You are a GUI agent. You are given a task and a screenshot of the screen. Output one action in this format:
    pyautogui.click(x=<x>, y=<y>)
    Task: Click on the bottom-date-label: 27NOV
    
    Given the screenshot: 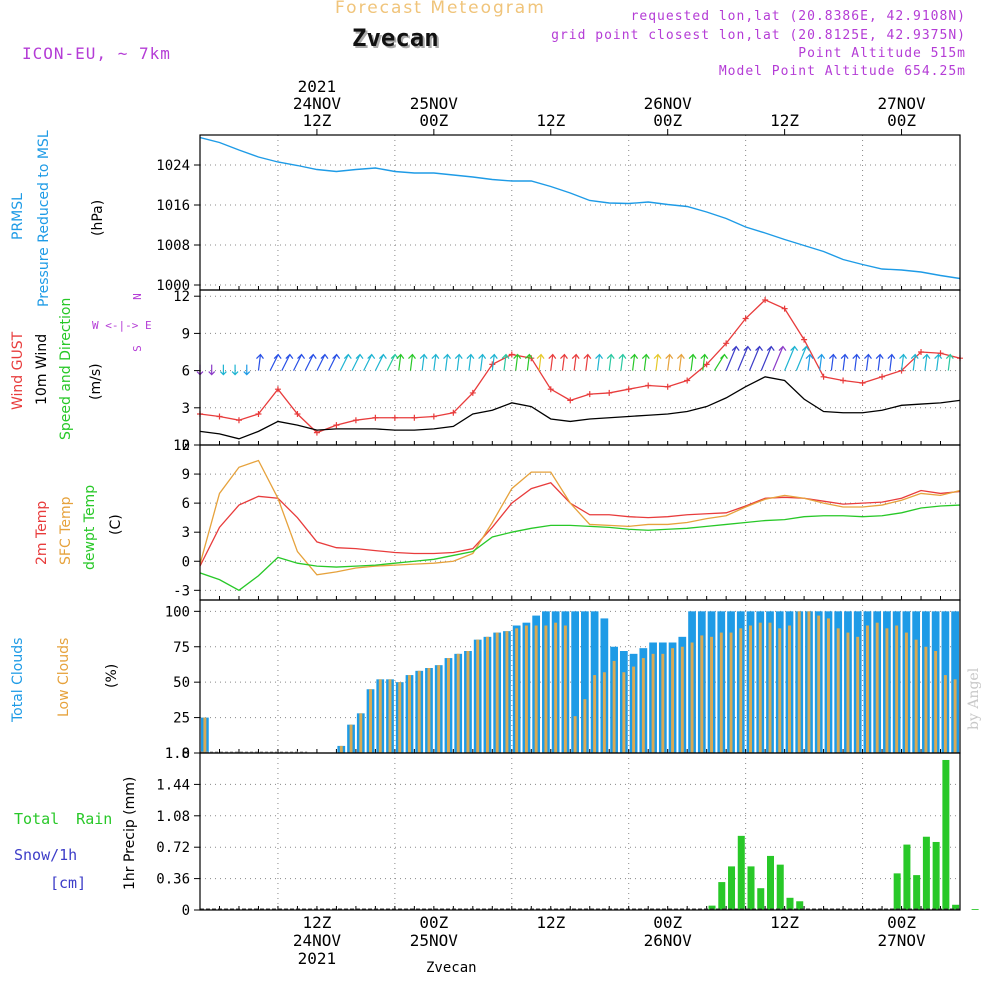 What is the action you would take?
    pyautogui.click(x=901, y=940)
    